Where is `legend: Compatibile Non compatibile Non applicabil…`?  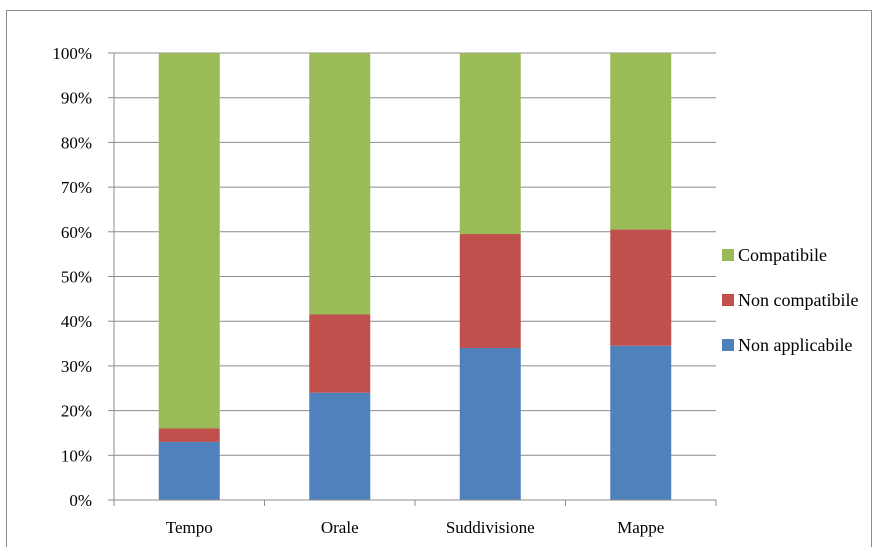
legend: Compatibile Non compatibile Non applicabil… is located at coordinates (790, 300).